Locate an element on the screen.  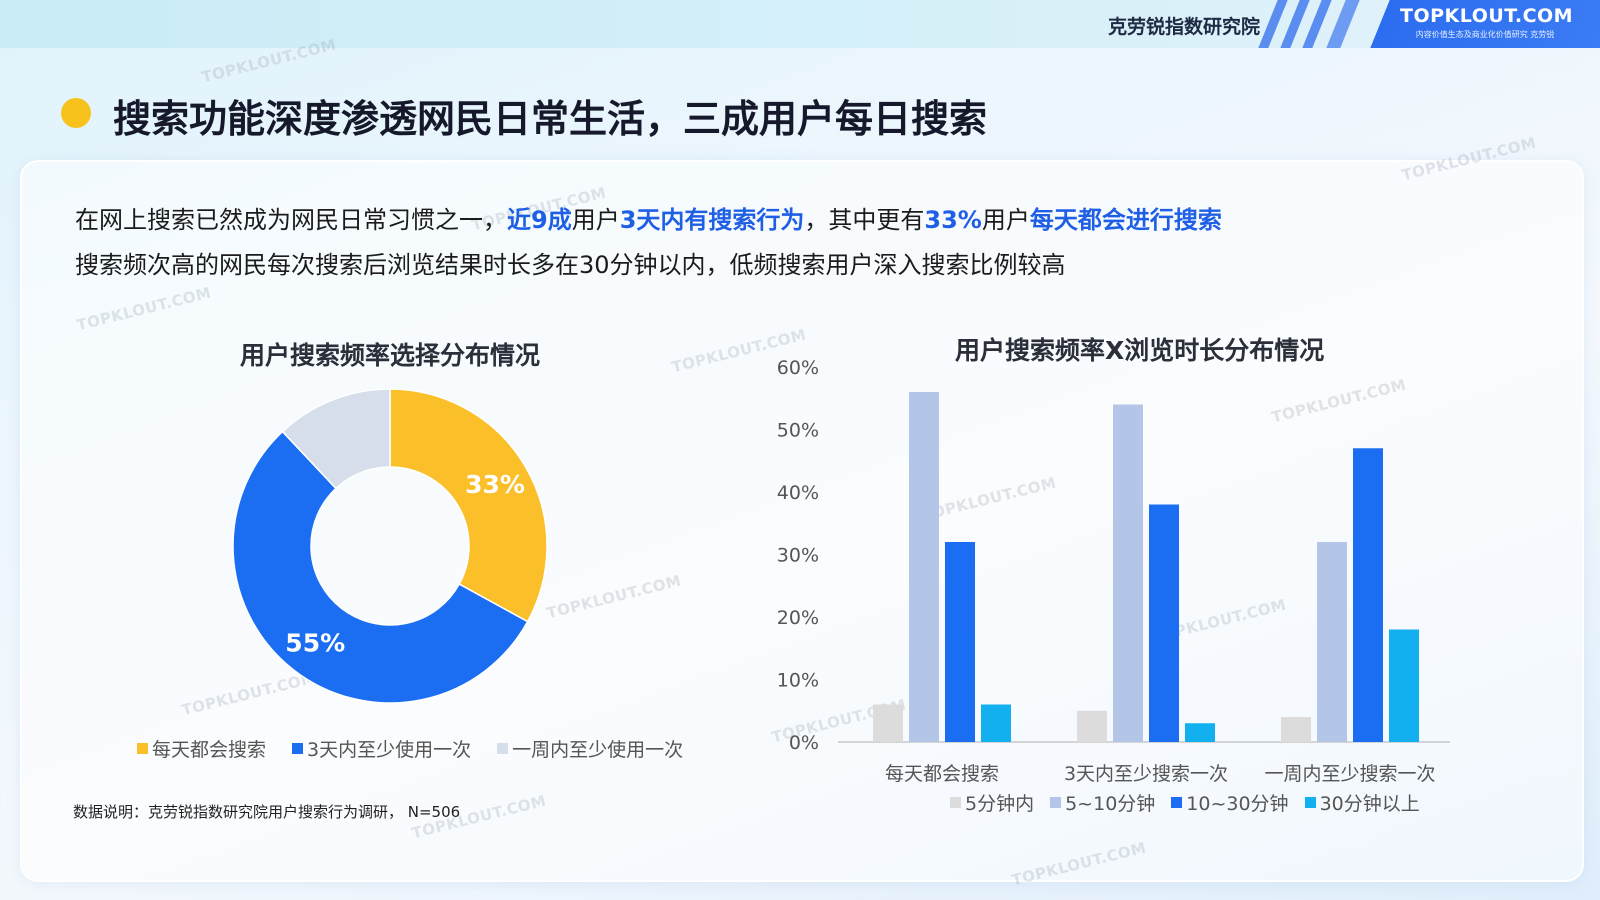
legend-item: 一周内至少使用一次 is located at coordinates (590, 748).